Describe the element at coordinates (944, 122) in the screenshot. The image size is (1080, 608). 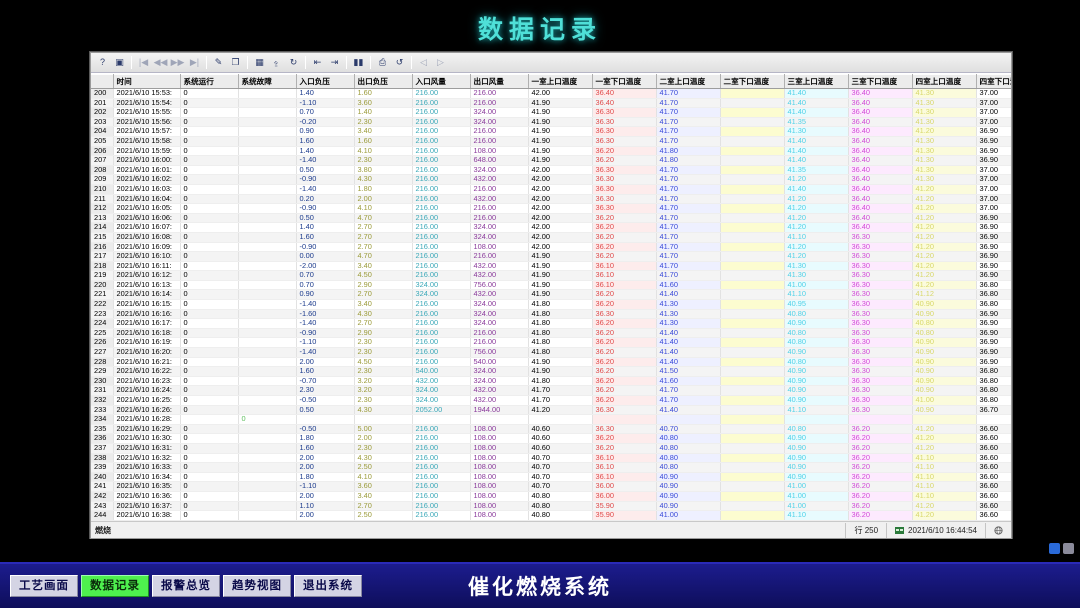
I see `cell-t4u: 41.30` at that location.